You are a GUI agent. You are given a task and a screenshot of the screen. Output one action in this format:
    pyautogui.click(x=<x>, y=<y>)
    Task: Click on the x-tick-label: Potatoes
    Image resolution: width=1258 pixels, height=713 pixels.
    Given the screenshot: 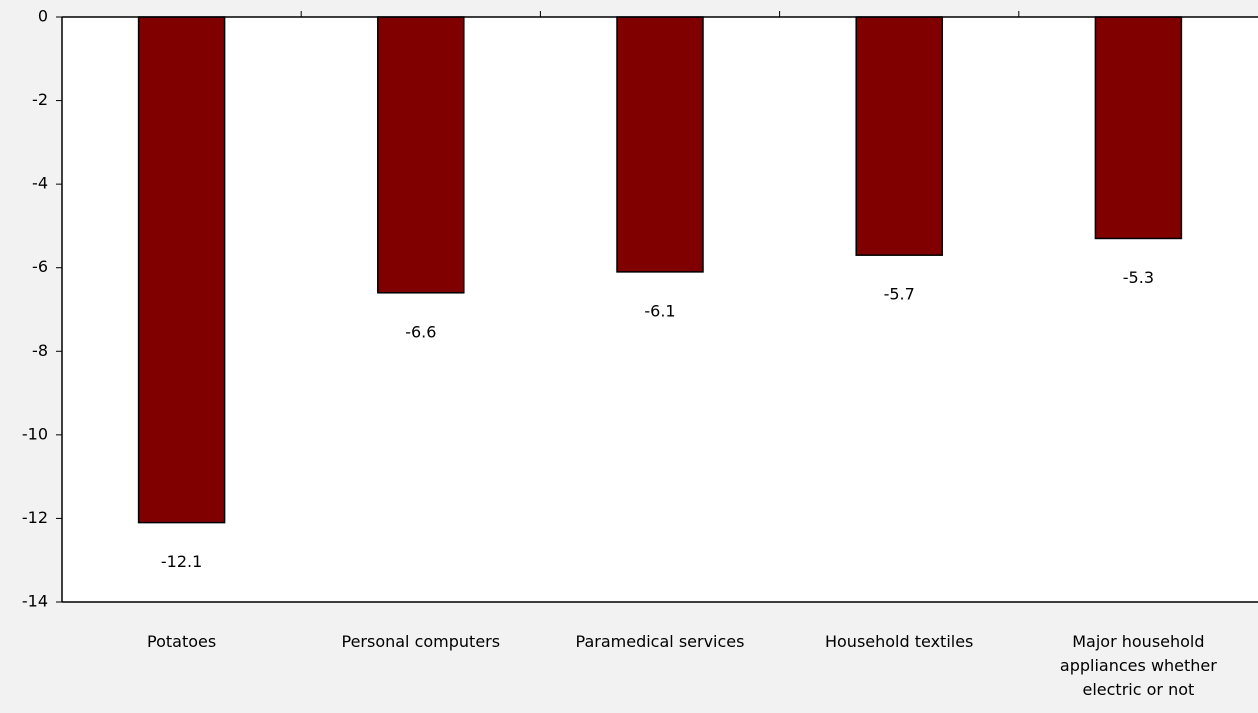 What is the action you would take?
    pyautogui.click(x=182, y=641)
    